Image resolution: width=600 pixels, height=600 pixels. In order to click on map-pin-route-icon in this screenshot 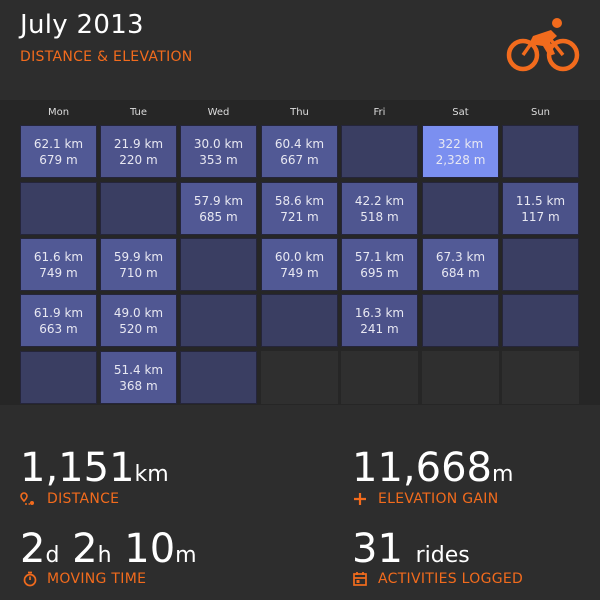, I will do `click(27, 498)`.